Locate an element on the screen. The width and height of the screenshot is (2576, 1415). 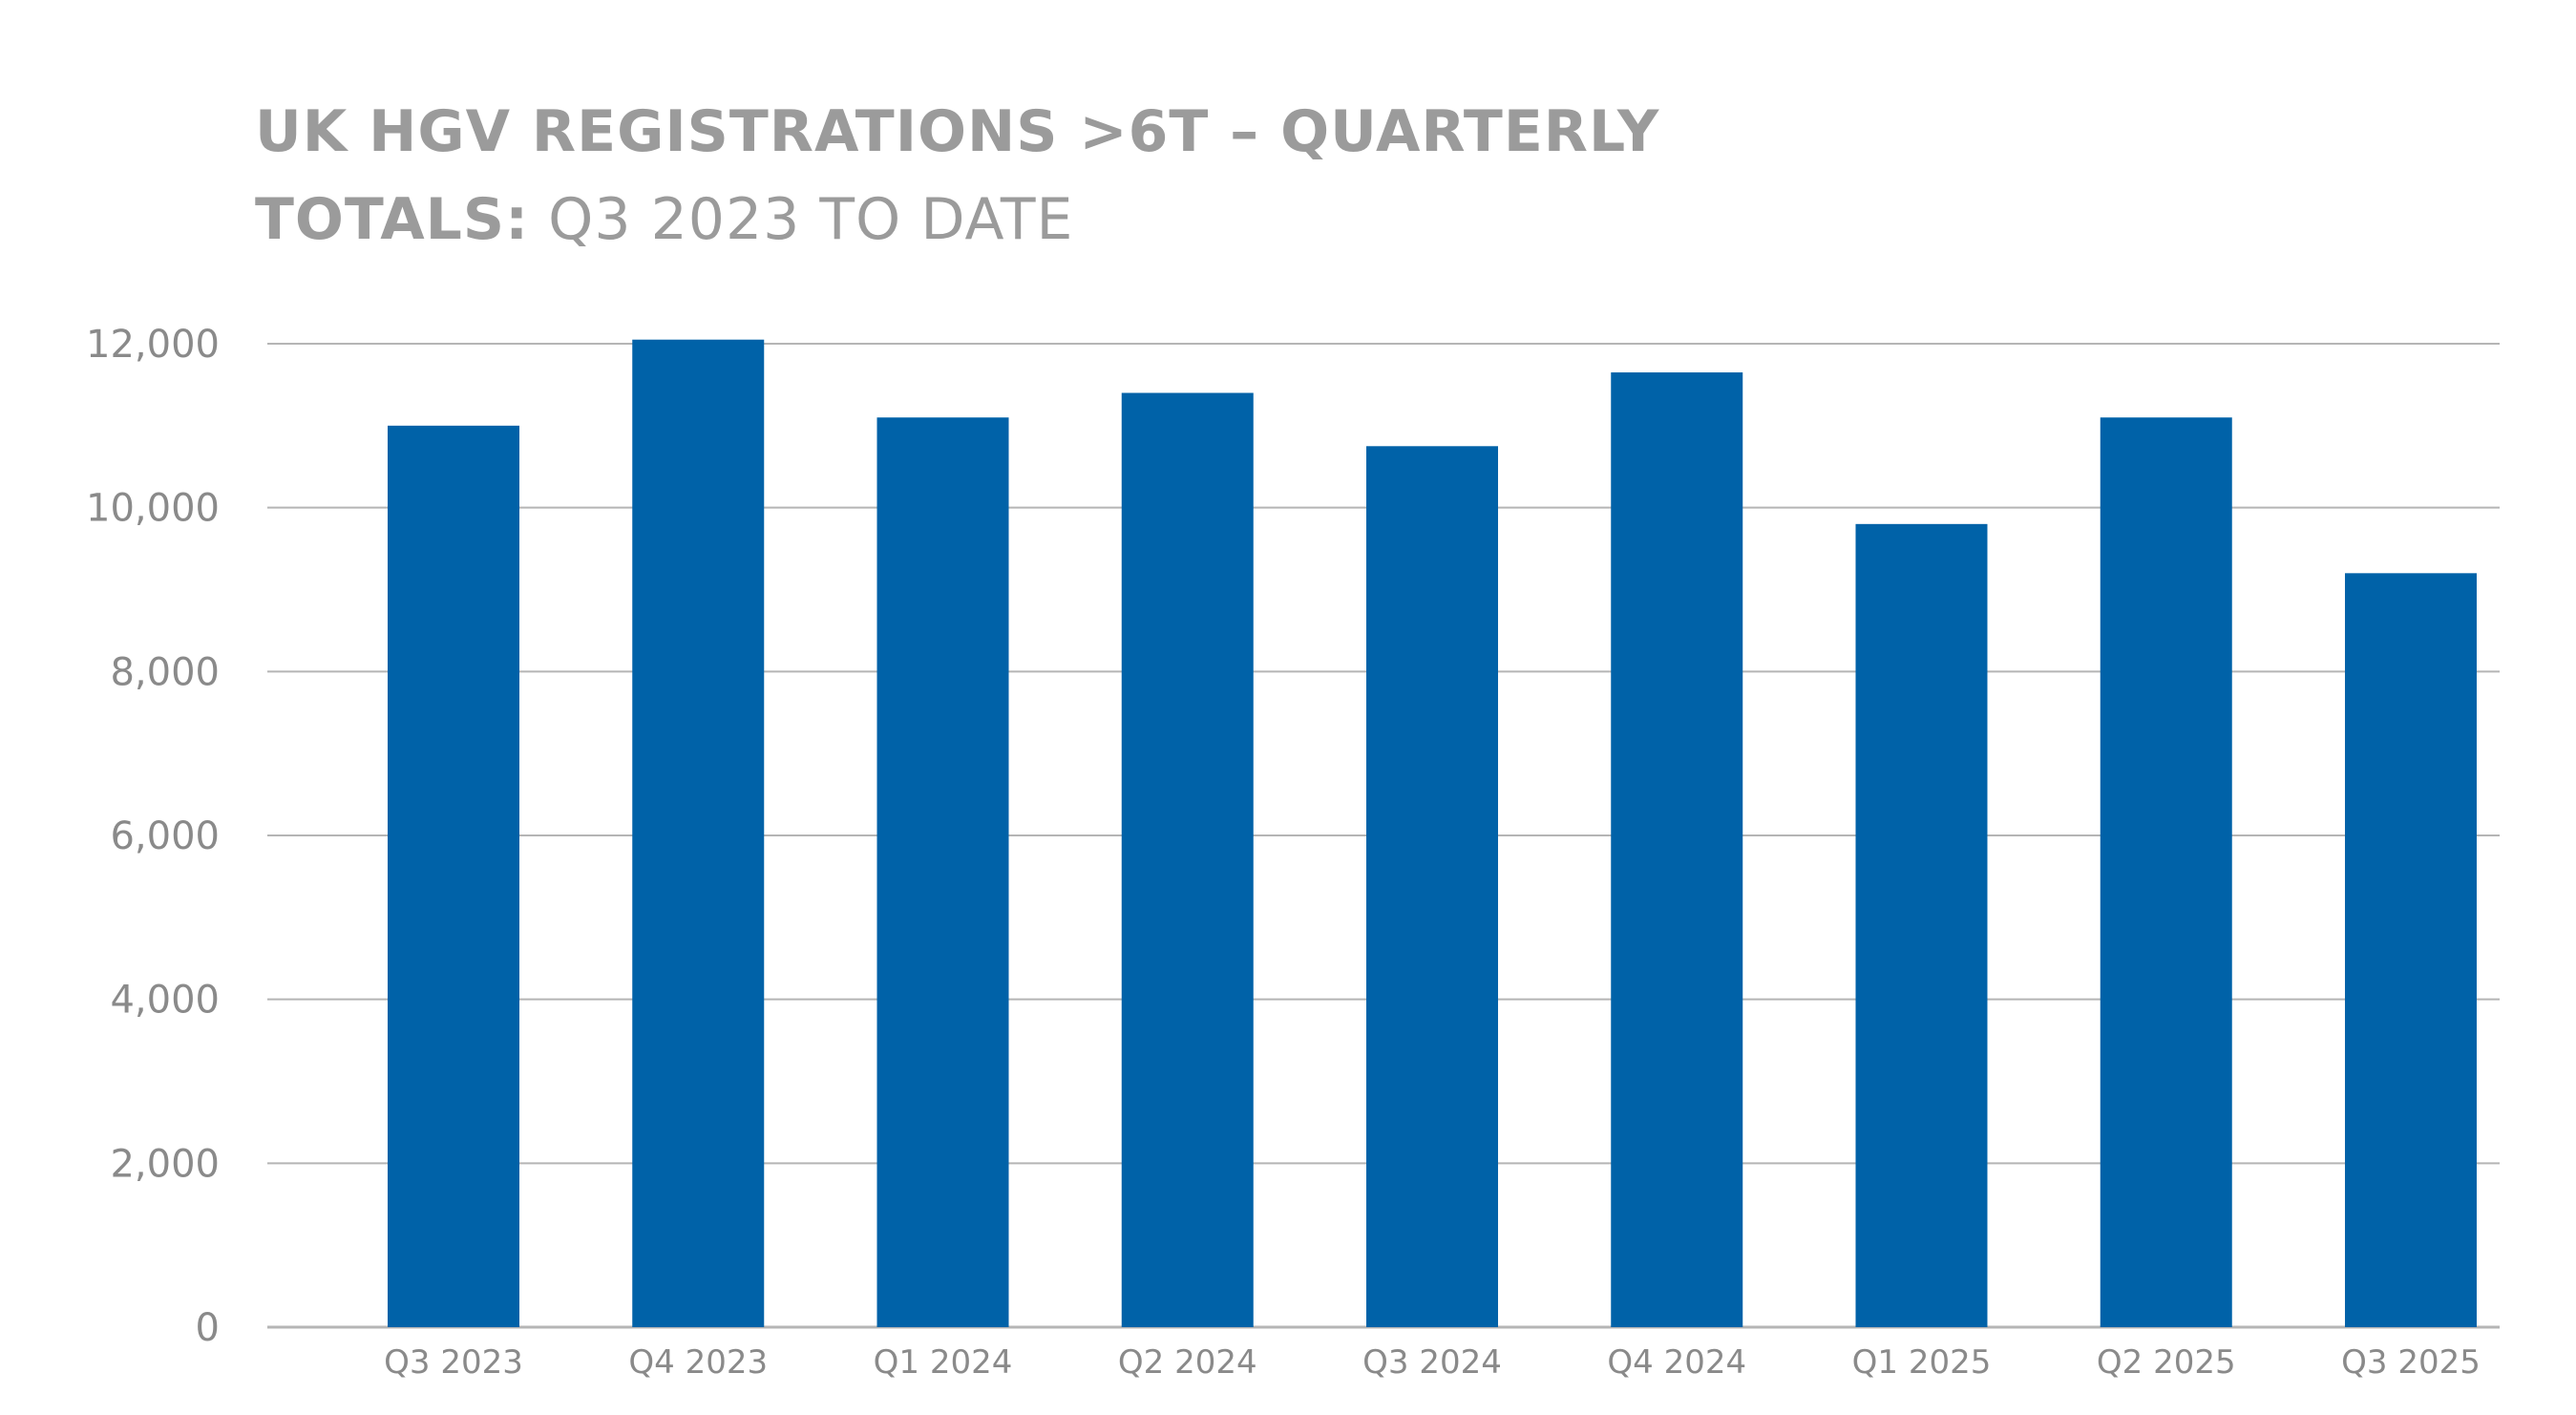
x-tick-label: Q3 2025 is located at coordinates (2411, 1362).